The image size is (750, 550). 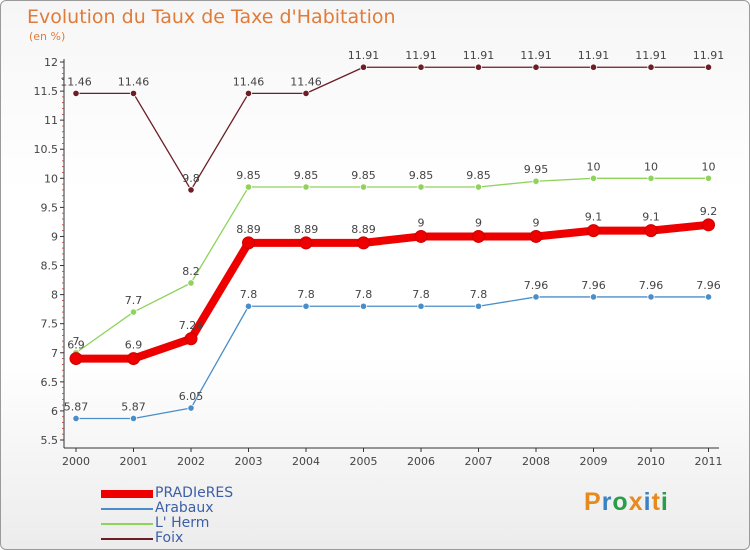 I want to click on legend-swatch-foix, so click(x=127, y=539).